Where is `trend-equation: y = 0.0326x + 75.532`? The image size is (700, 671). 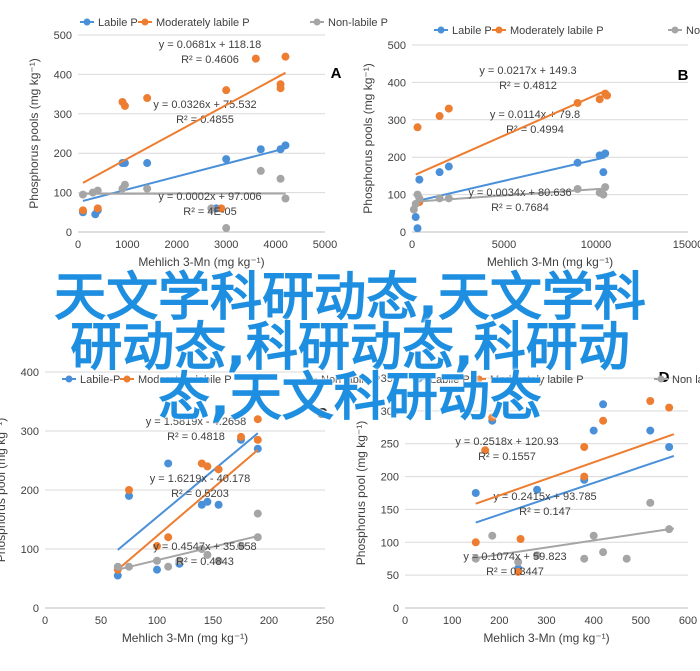 trend-equation: y = 0.0326x + 75.532 is located at coordinates (204, 105).